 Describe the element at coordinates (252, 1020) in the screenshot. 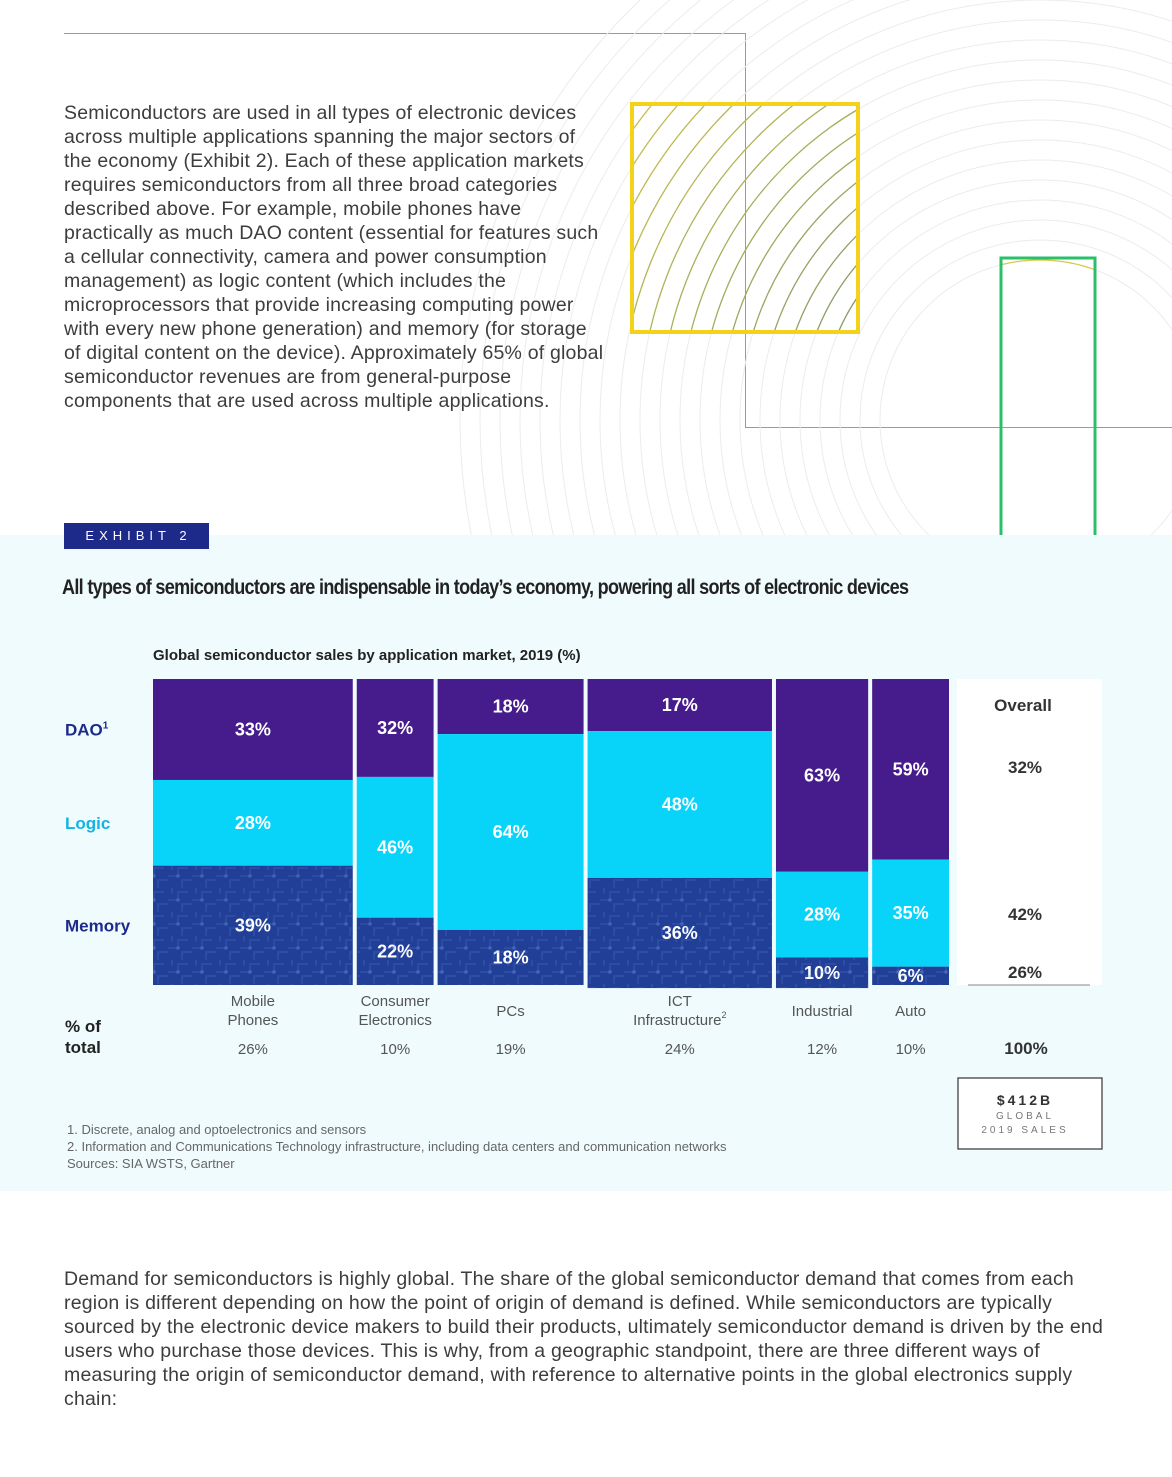

I see `category-label-line2: Phones` at that location.